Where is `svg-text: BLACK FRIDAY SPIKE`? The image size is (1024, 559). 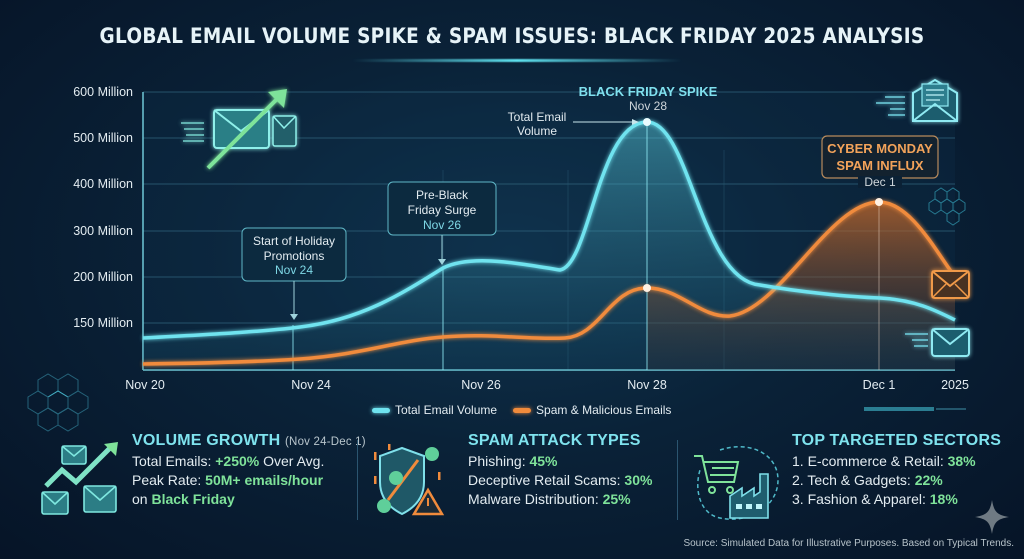 svg-text: BLACK FRIDAY SPIKE is located at coordinates (648, 91).